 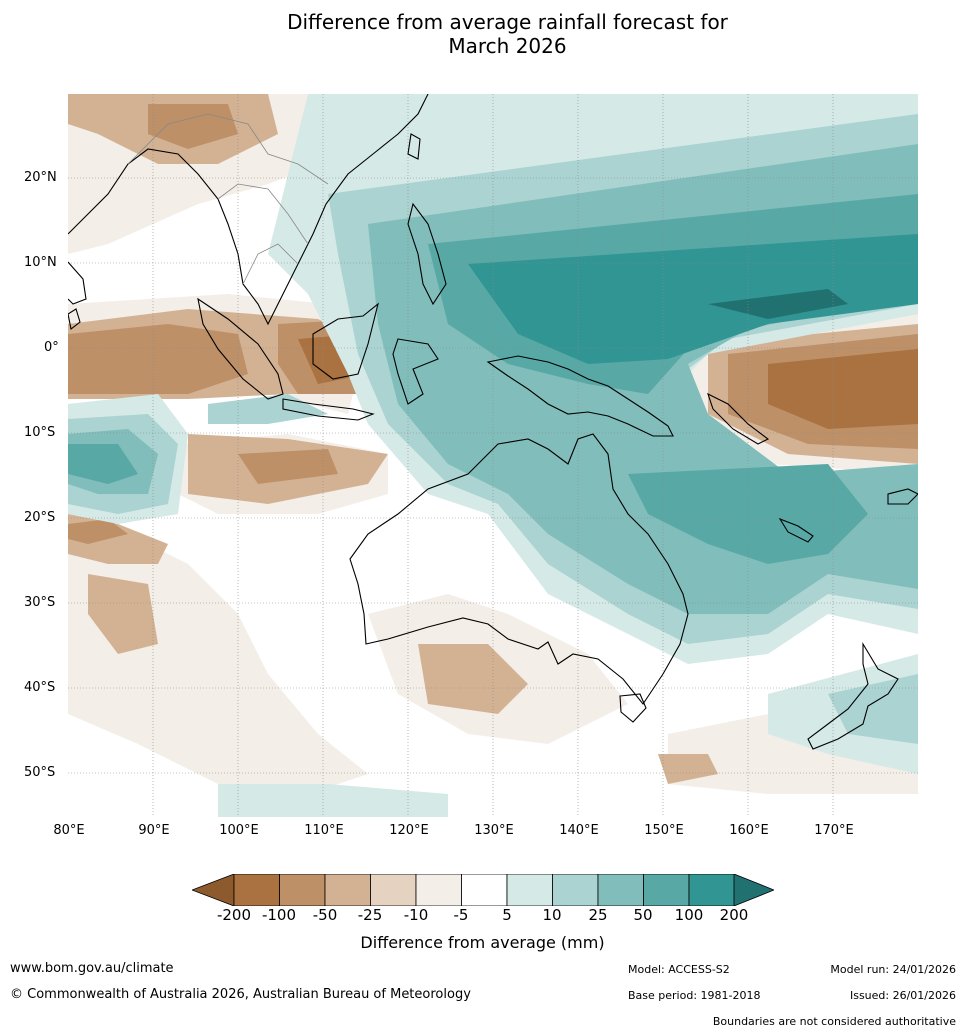 I want to click on coastline-new-caledonia, so click(x=796, y=530).